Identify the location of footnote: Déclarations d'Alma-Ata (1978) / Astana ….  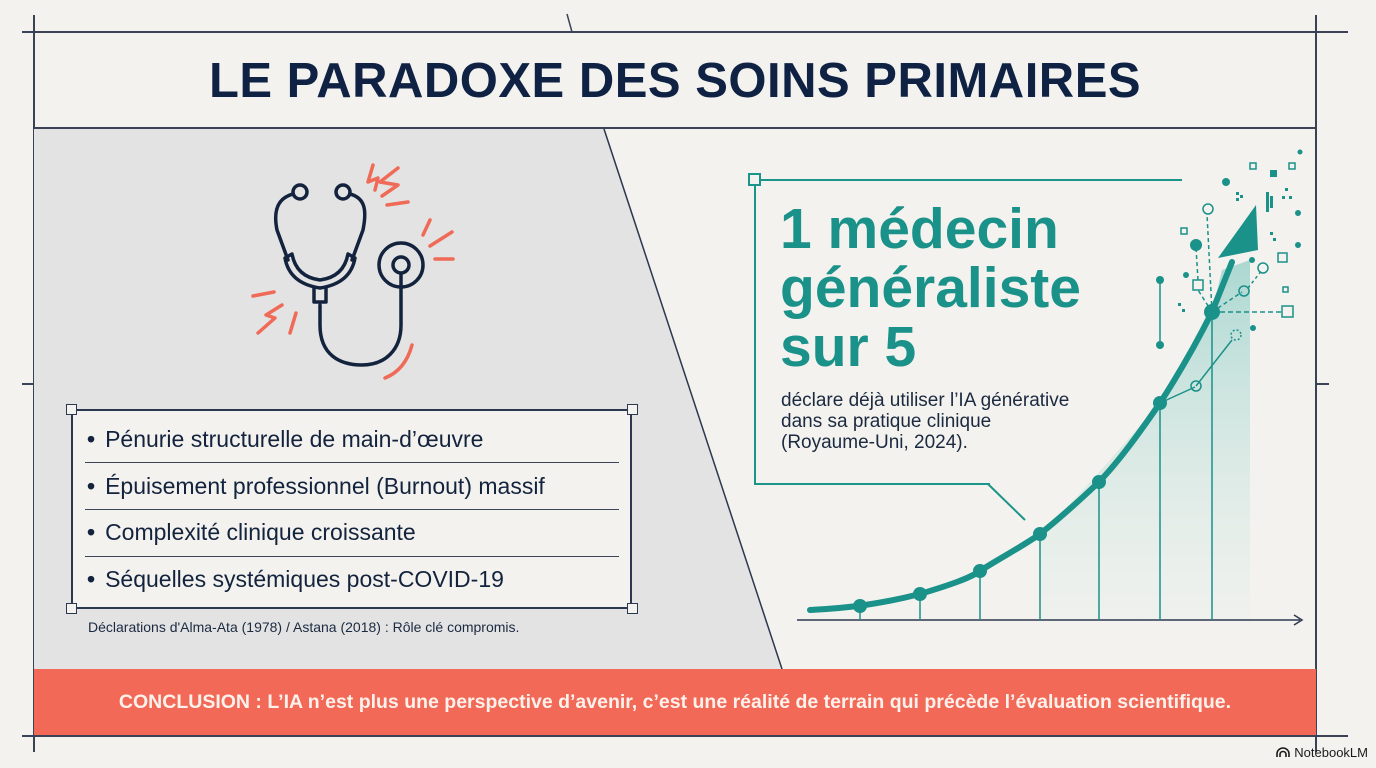
(304, 627).